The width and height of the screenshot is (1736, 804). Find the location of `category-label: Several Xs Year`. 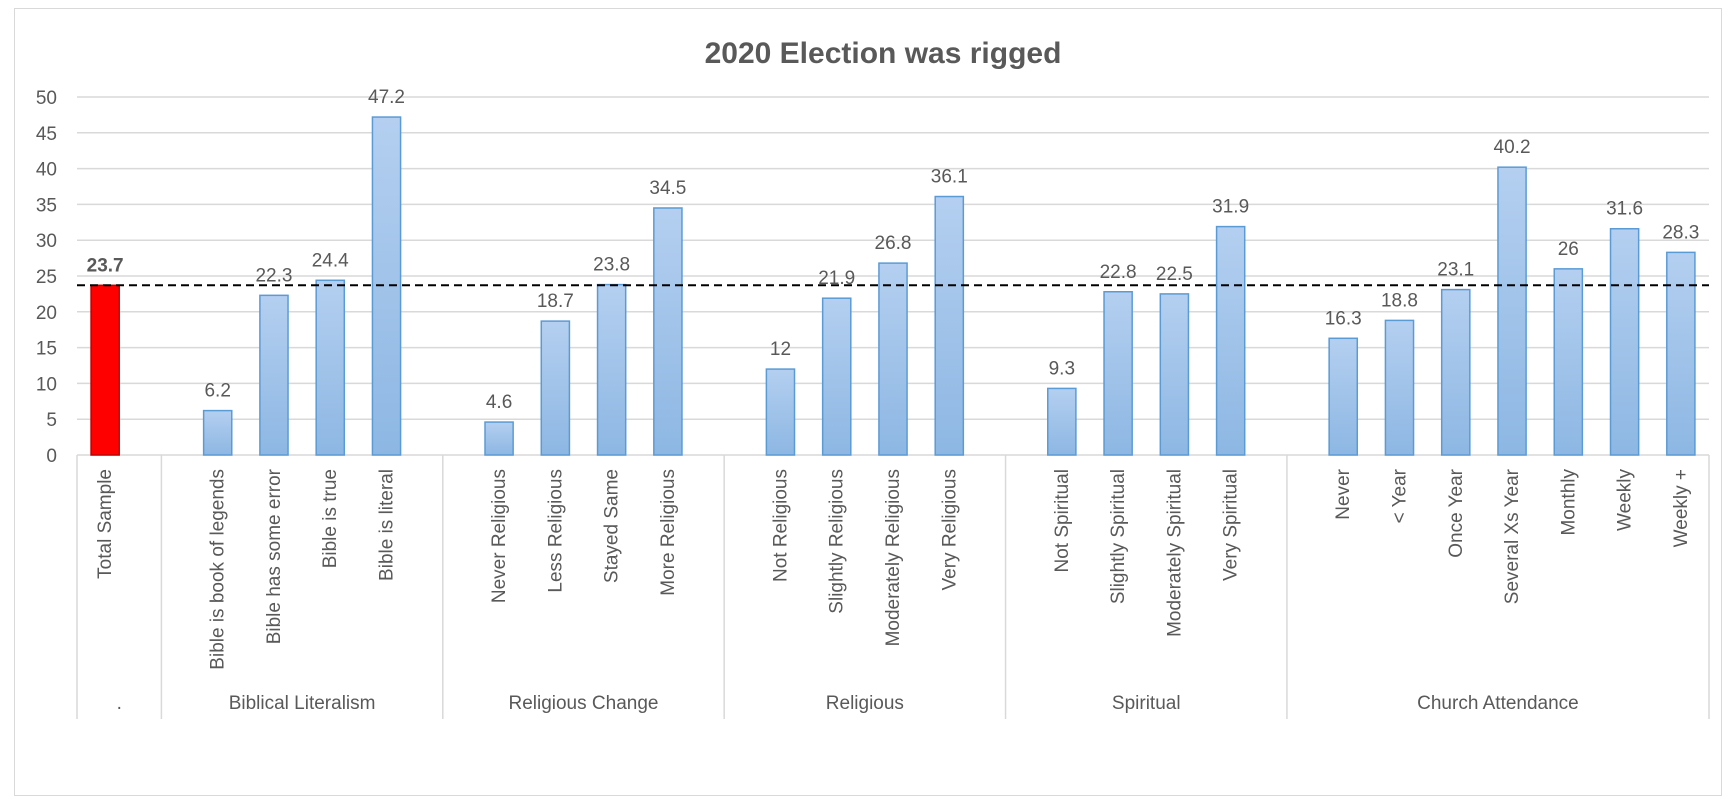

category-label: Several Xs Year is located at coordinates (1512, 536).